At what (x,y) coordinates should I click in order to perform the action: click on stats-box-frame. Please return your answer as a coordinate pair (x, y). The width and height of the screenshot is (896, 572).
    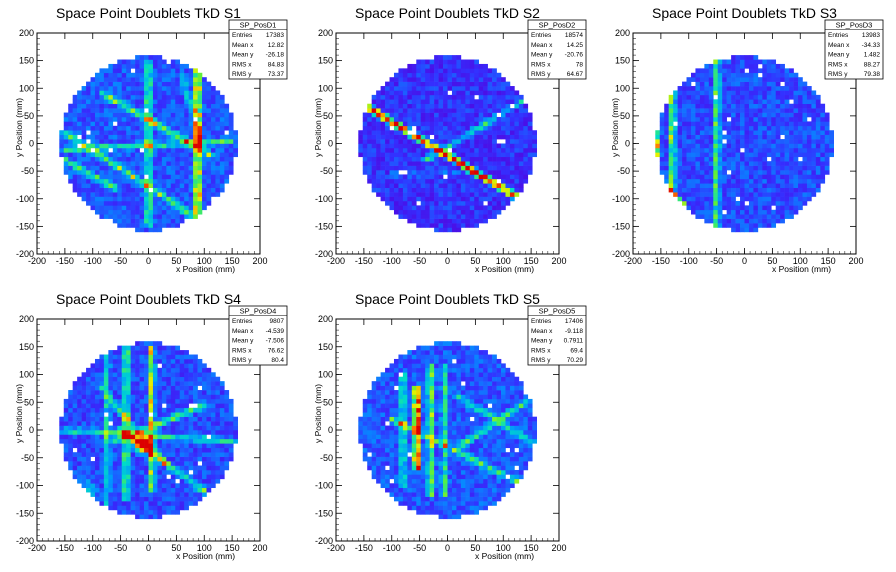
    Looking at the image, I should click on (557, 49).